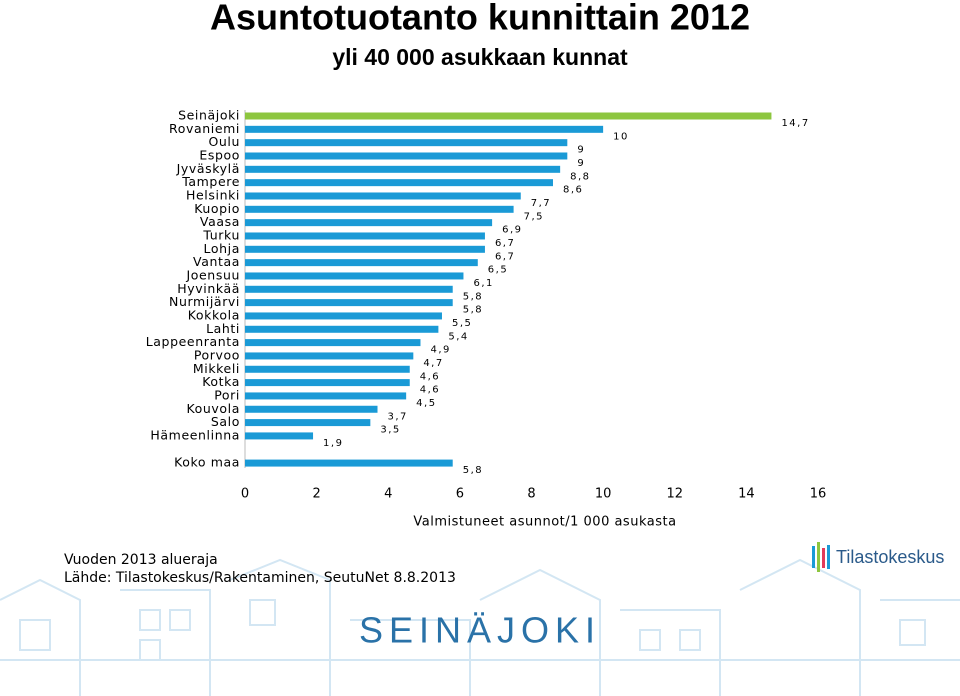 The width and height of the screenshot is (960, 696). I want to click on category-label: Helsinki, so click(213, 194).